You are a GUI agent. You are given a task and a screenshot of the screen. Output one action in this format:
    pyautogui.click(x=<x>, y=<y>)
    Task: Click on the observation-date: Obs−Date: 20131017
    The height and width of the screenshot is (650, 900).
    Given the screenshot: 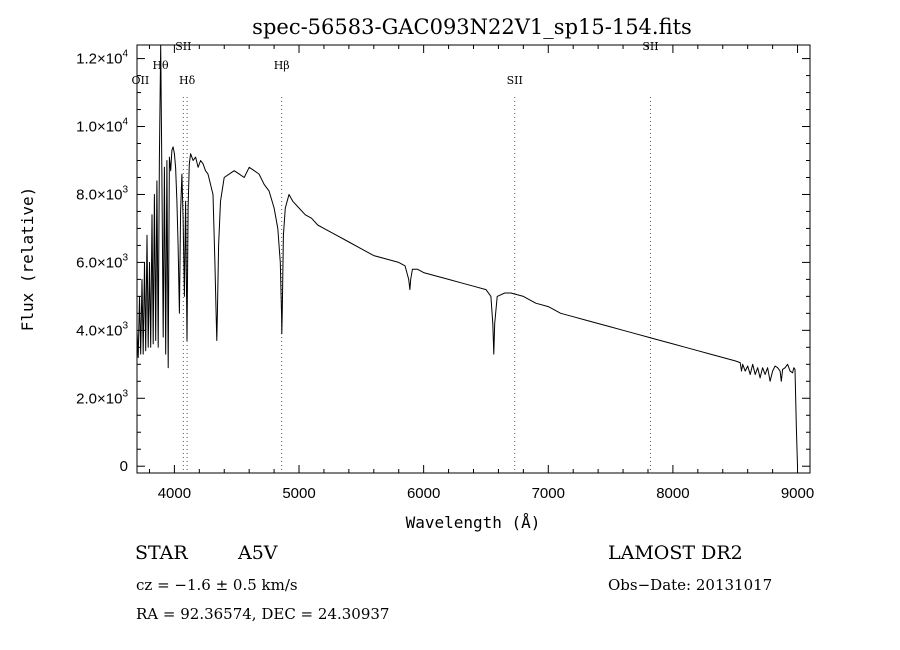 What is the action you would take?
    pyautogui.click(x=690, y=585)
    